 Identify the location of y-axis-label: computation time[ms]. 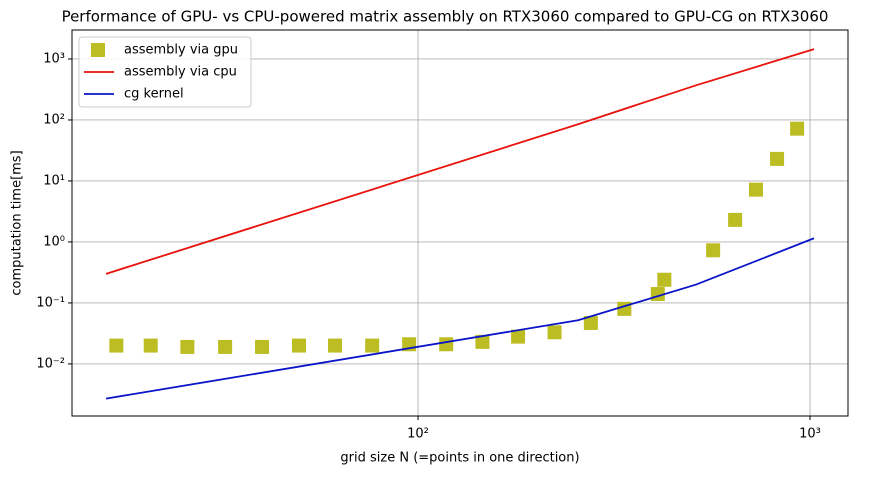
(17, 222).